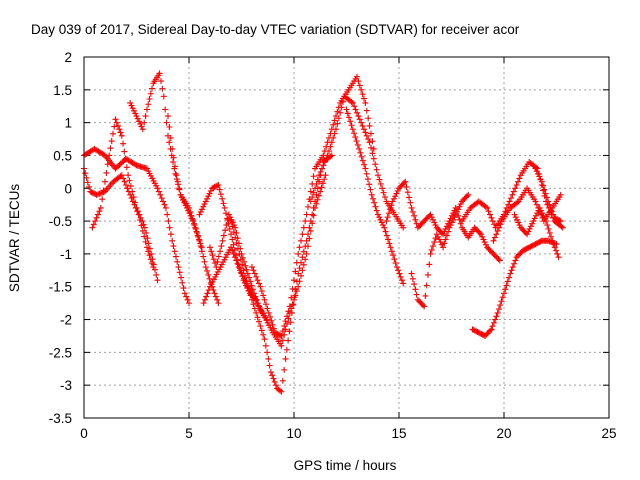 The image size is (640, 480). Describe the element at coordinates (398, 433) in the screenshot. I see `x-tick-label: 15` at that location.